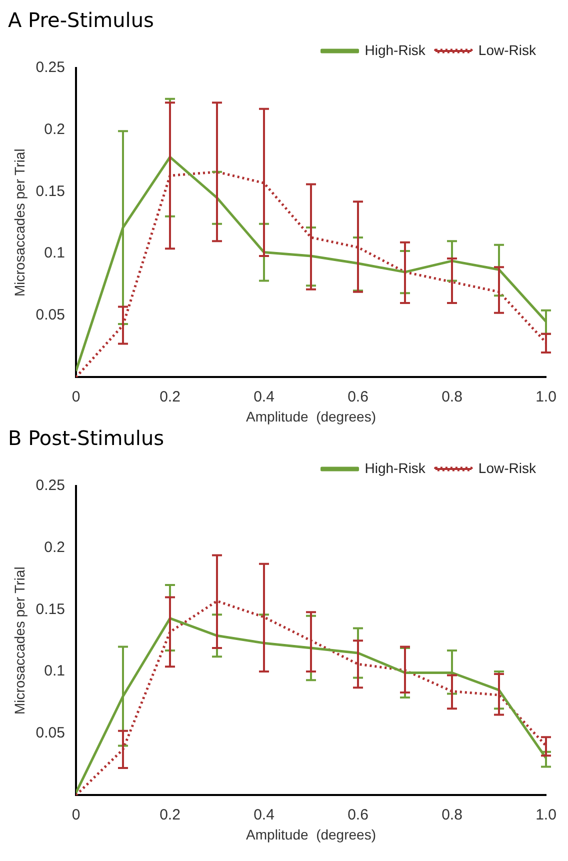 The width and height of the screenshot is (568, 861). I want to click on chart-title: B Post-Stimulus, so click(87, 439).